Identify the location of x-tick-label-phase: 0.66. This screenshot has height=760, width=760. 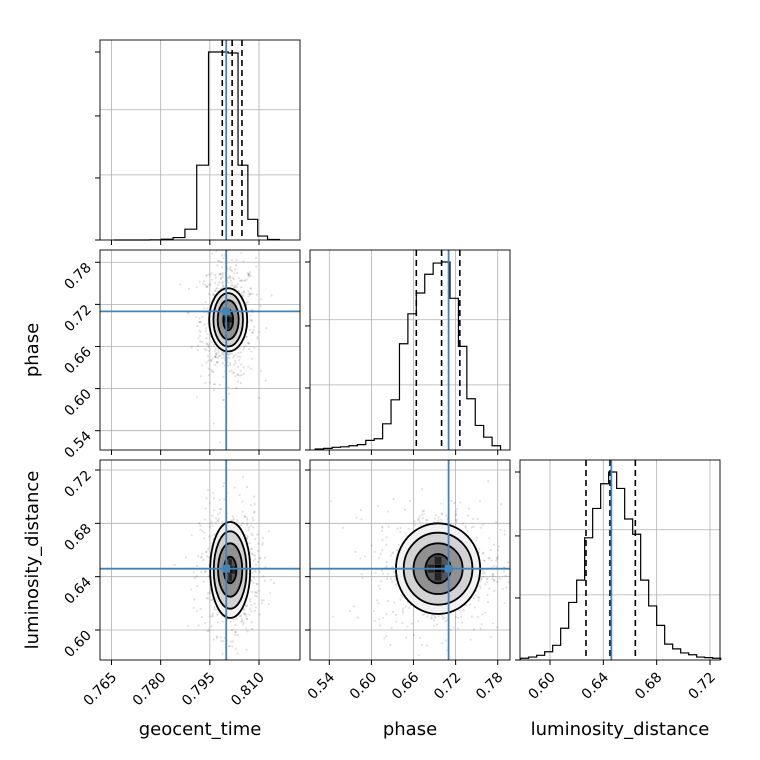
(405, 685).